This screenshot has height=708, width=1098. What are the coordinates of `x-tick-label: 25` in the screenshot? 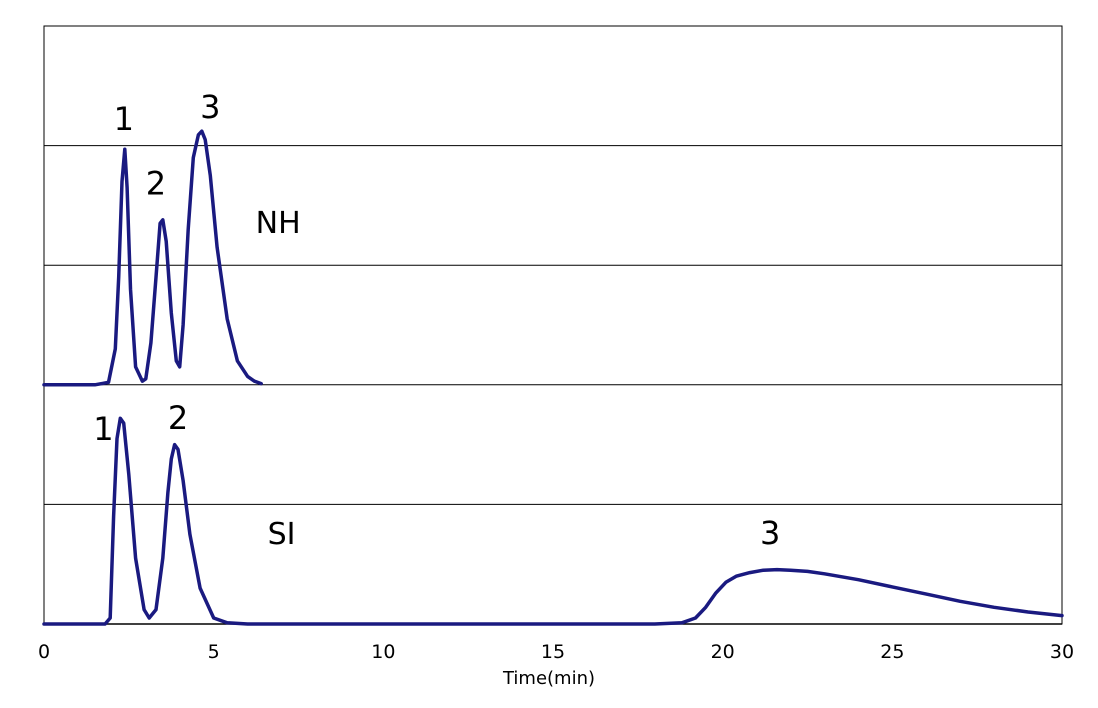 It's located at (892, 652).